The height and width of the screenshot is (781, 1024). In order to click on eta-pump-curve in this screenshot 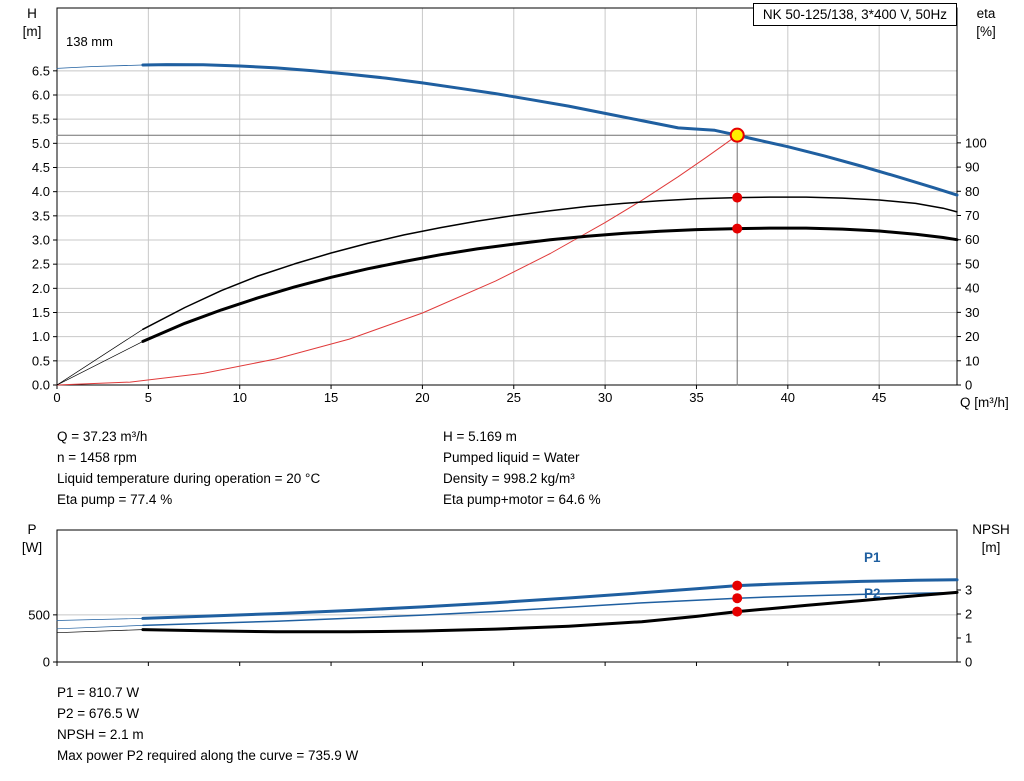, I will do `click(550, 263)`.